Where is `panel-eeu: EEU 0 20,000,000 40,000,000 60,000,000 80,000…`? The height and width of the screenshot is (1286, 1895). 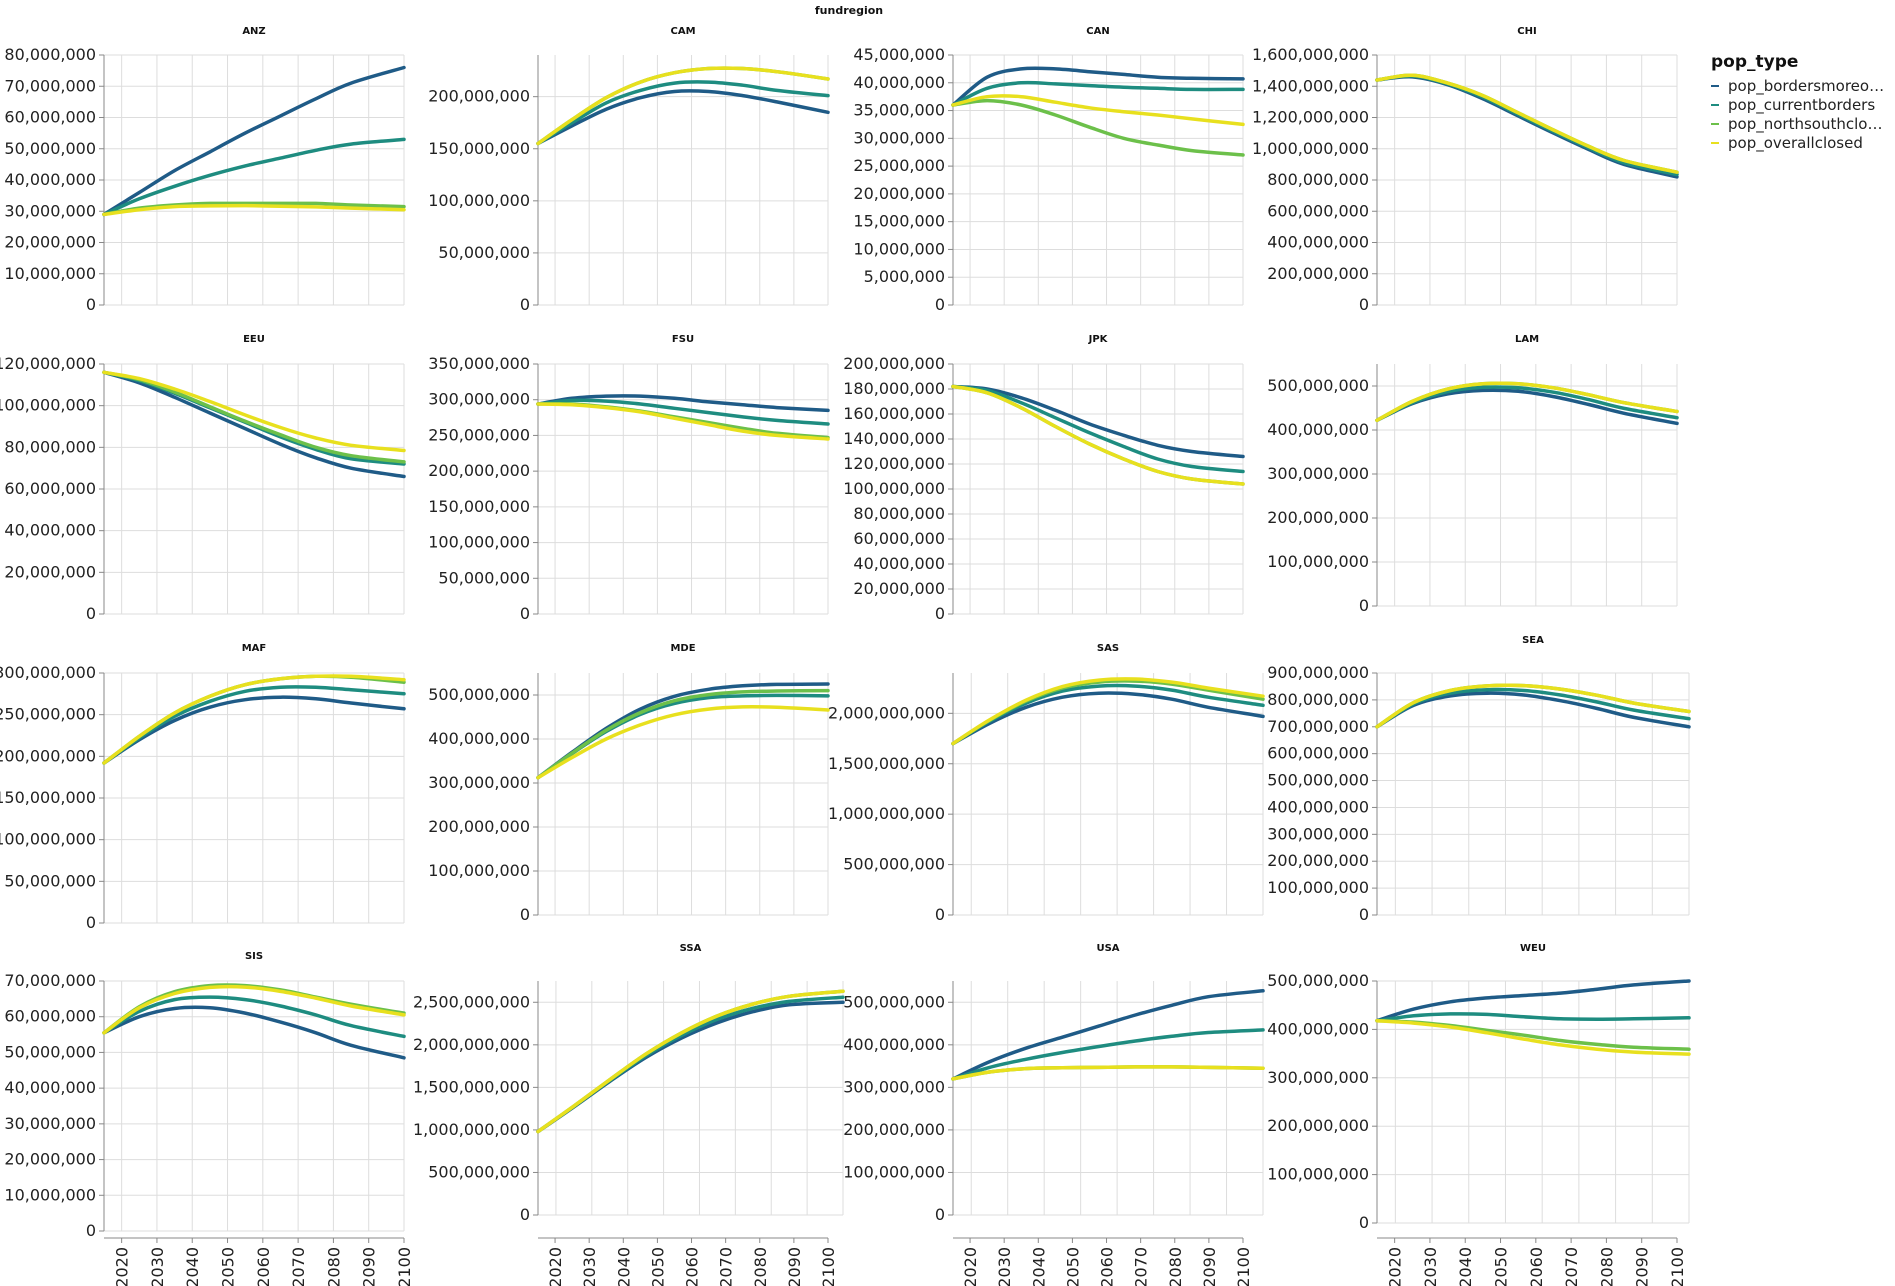 panel-eeu: EEU 0 20,000,000 40,000,000 60,000,000 80,000… is located at coordinates (203, 478).